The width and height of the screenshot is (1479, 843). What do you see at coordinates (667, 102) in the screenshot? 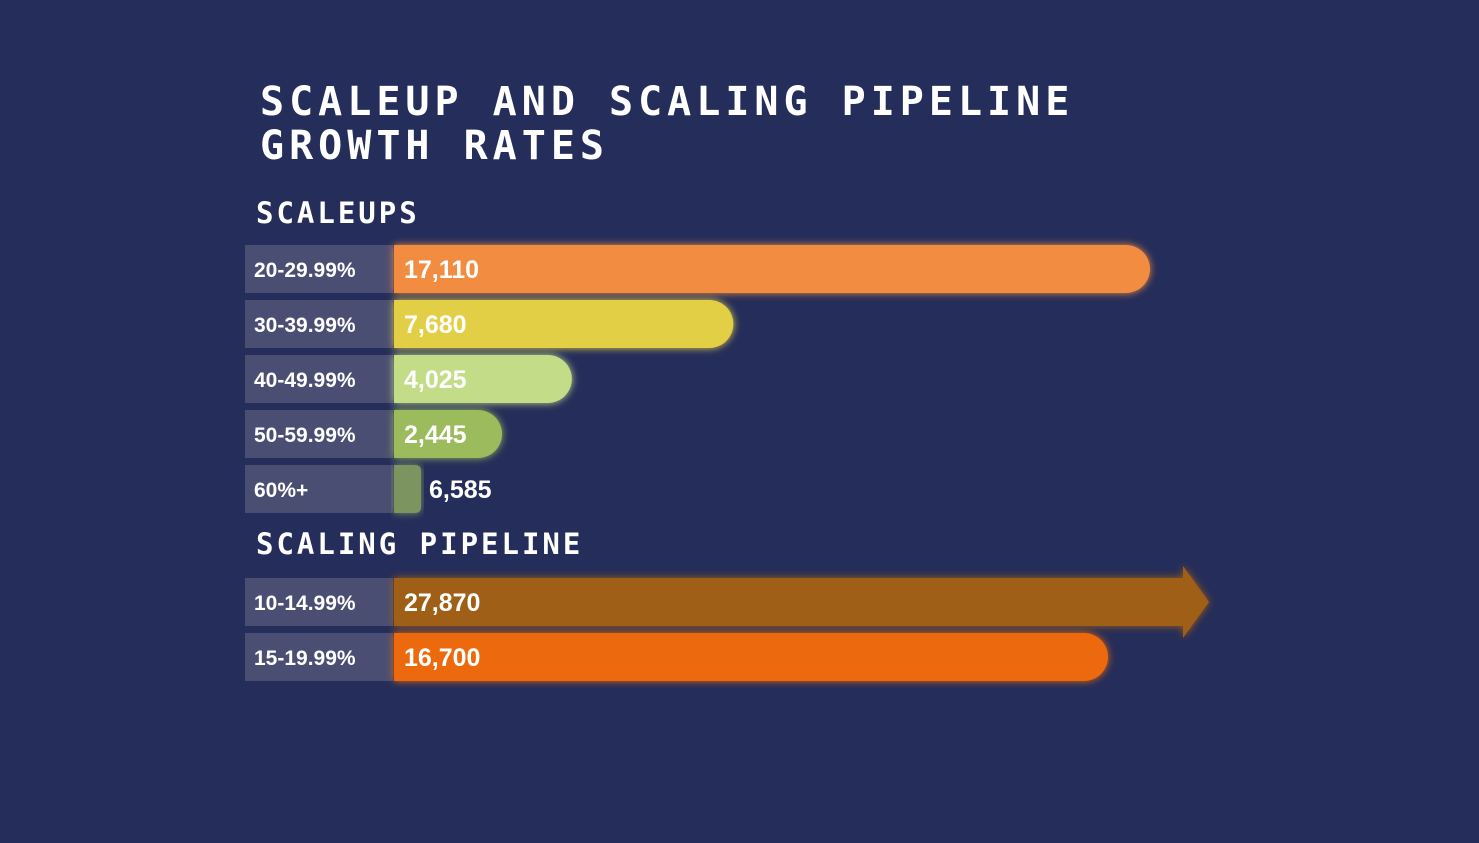
I see `title-line-1: SCALEUP AND SCALING PIPELINE` at bounding box center [667, 102].